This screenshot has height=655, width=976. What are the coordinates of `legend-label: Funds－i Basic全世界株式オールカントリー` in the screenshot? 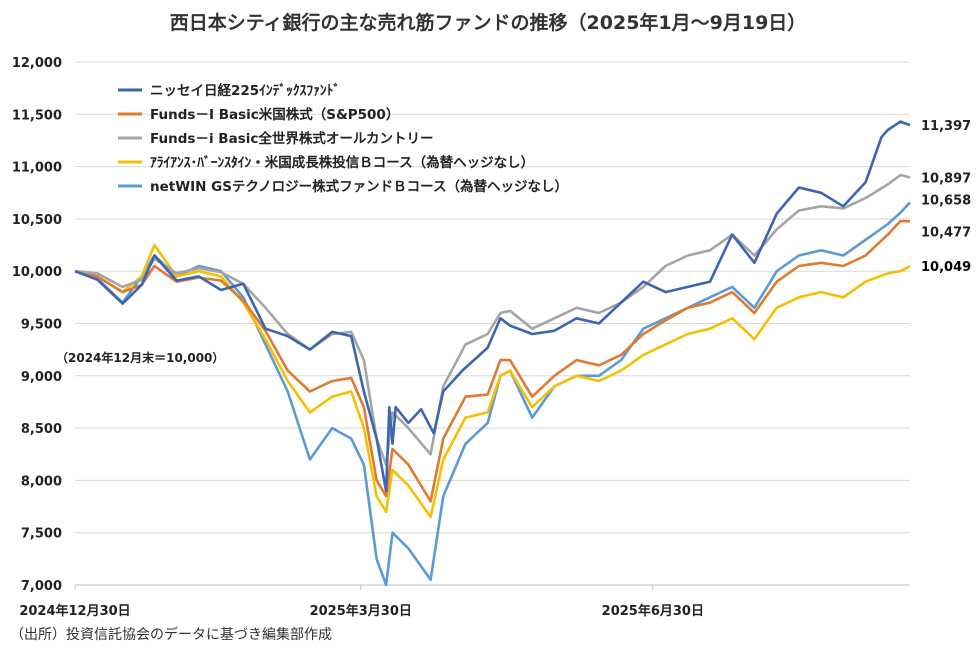 It's located at (291, 138).